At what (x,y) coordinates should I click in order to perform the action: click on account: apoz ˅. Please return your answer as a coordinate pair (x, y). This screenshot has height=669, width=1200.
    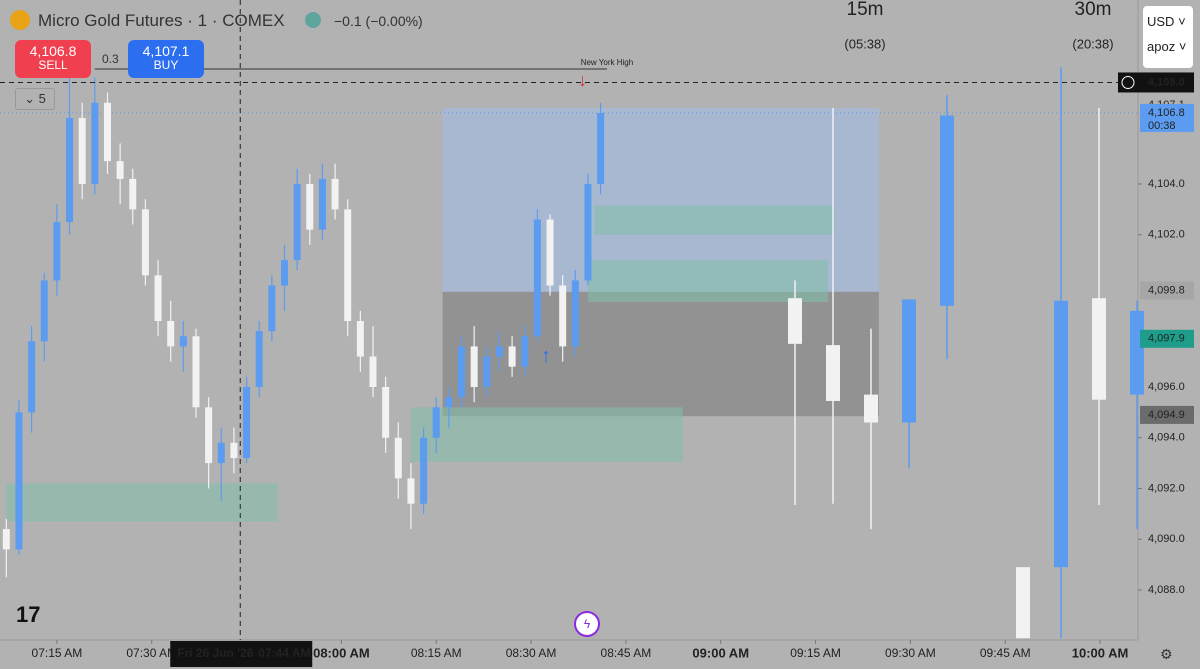
    Looking at the image, I should click on (1167, 46).